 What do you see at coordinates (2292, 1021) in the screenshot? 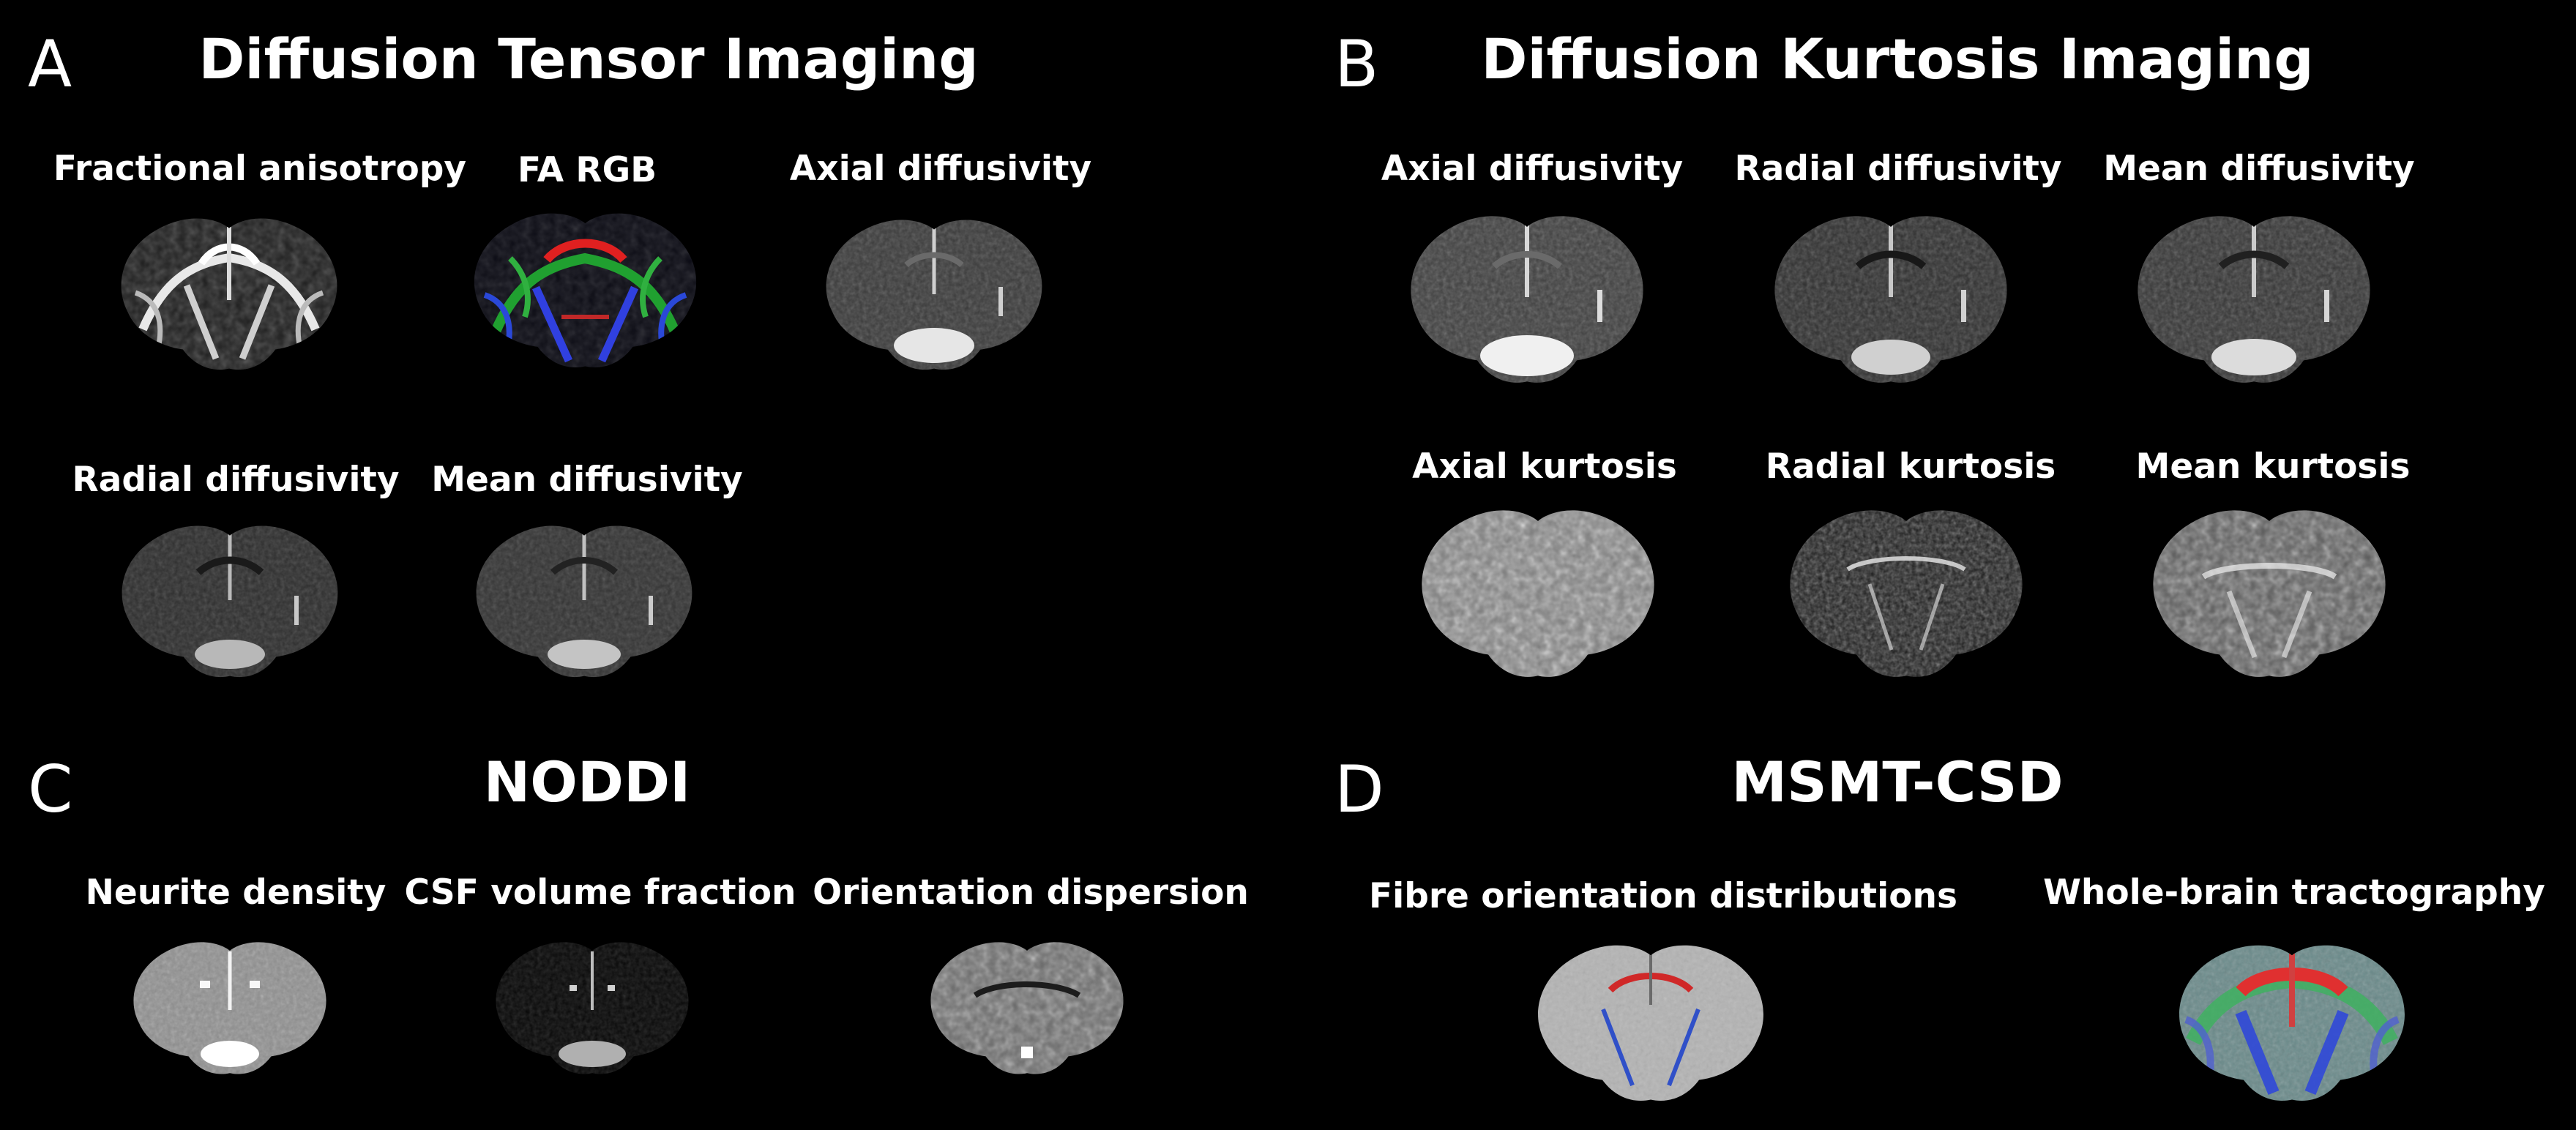
I see `whole-brain-tractography-map` at bounding box center [2292, 1021].